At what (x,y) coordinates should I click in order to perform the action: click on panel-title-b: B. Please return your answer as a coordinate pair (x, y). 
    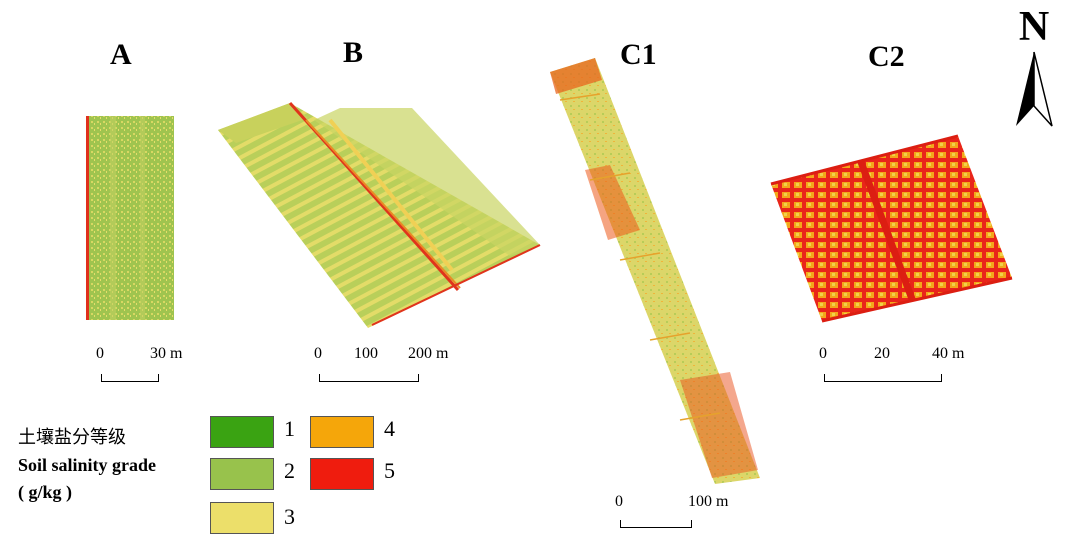
    Looking at the image, I should click on (353, 52).